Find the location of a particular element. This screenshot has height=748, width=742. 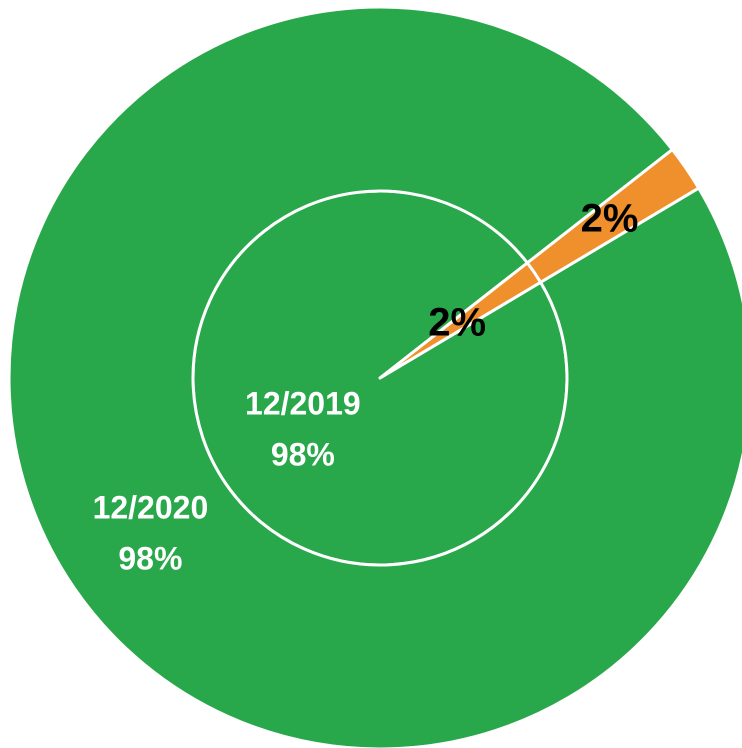

series-name-label: 12/2019 is located at coordinates (303, 403).